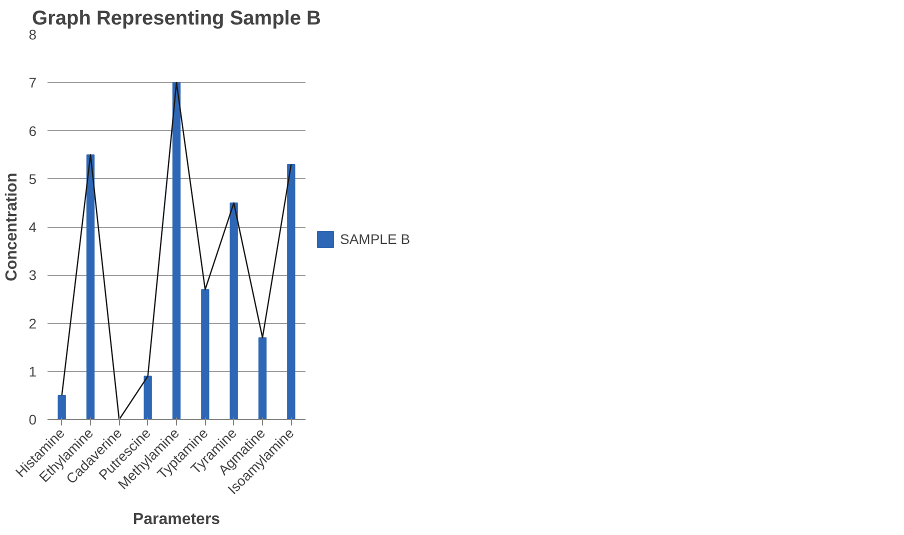 This screenshot has height=535, width=904. I want to click on chart-title: Graph Representing Sample B, so click(176, 19).